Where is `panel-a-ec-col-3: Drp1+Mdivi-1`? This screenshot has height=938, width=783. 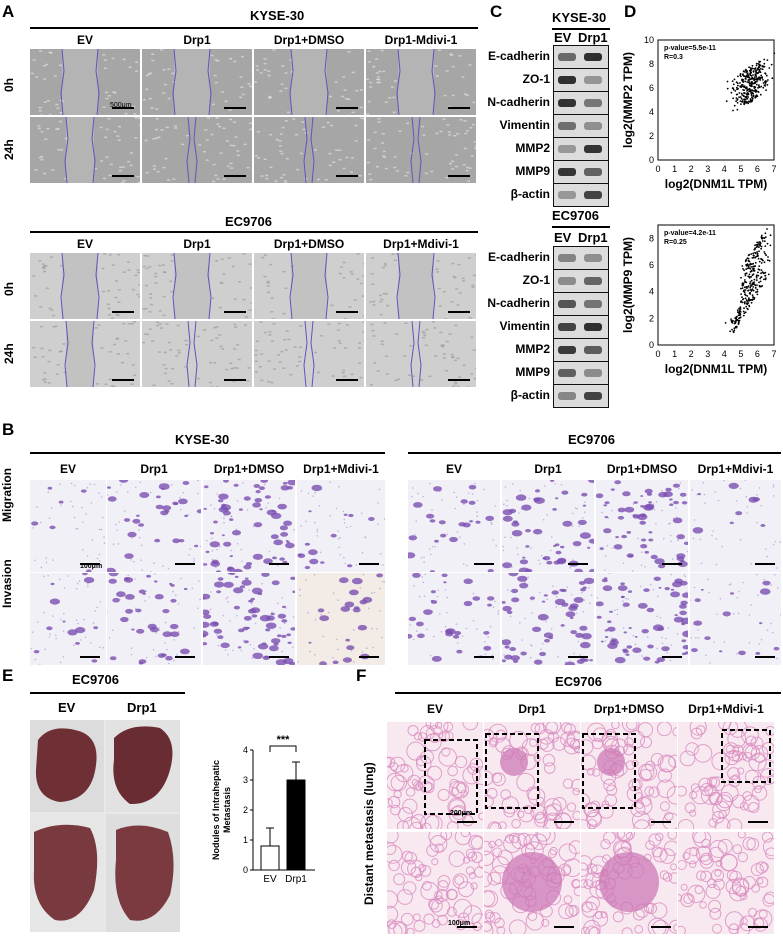 panel-a-ec-col-3: Drp1+Mdivi-1 is located at coordinates (421, 244).